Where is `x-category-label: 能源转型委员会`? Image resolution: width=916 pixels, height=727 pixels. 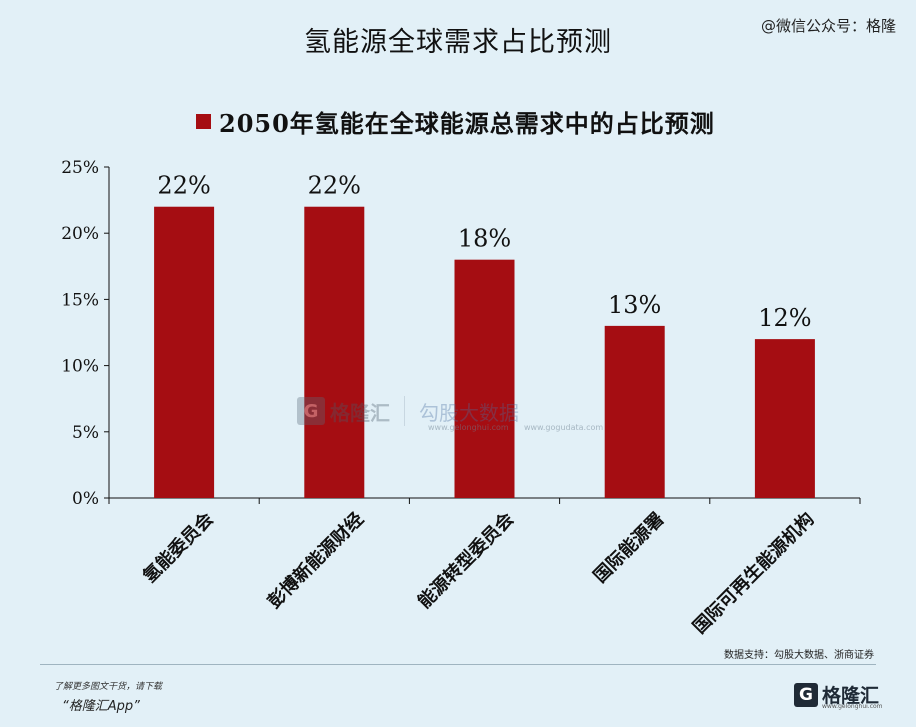
x-category-label: 能源转型委员会 is located at coordinates (465, 560).